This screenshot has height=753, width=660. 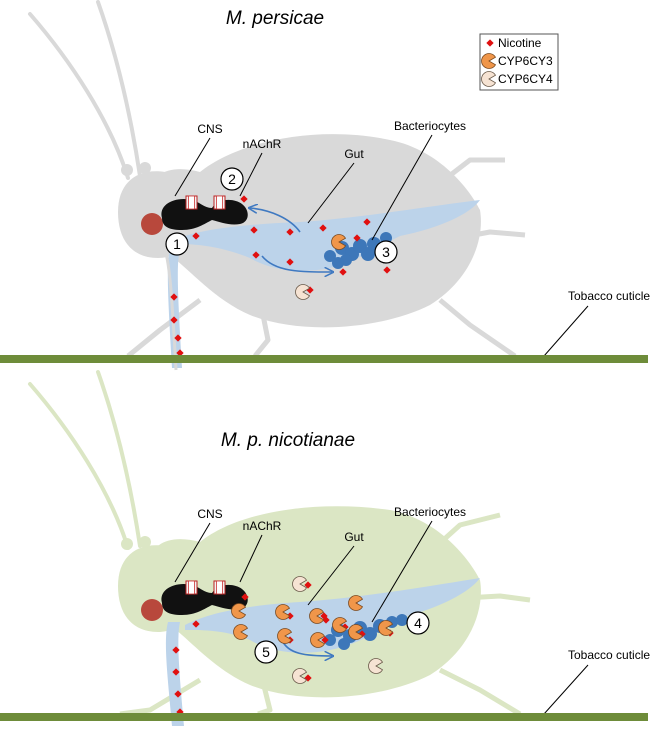 I want to click on legend-item-cyp6cy3: CYP6CY3, so click(x=517, y=61).